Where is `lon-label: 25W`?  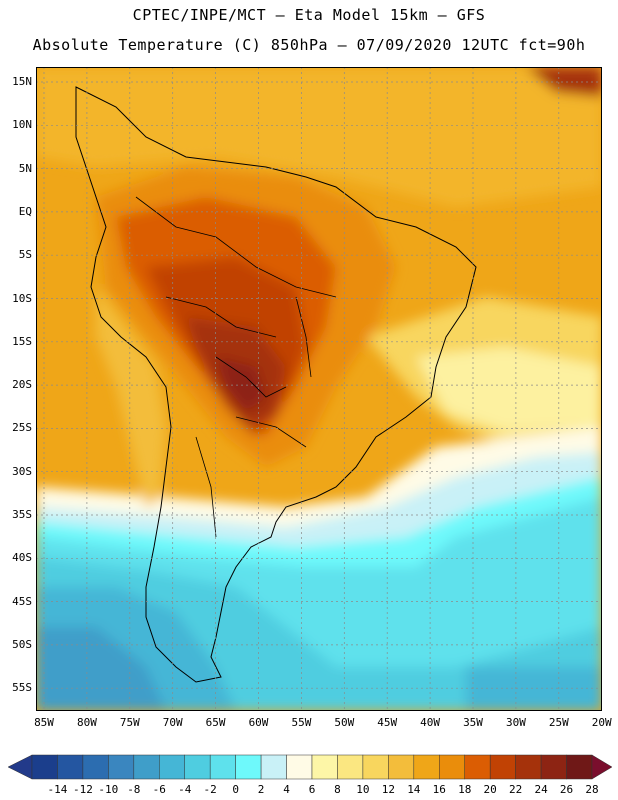
lon-label: 25W is located at coordinates (558, 722).